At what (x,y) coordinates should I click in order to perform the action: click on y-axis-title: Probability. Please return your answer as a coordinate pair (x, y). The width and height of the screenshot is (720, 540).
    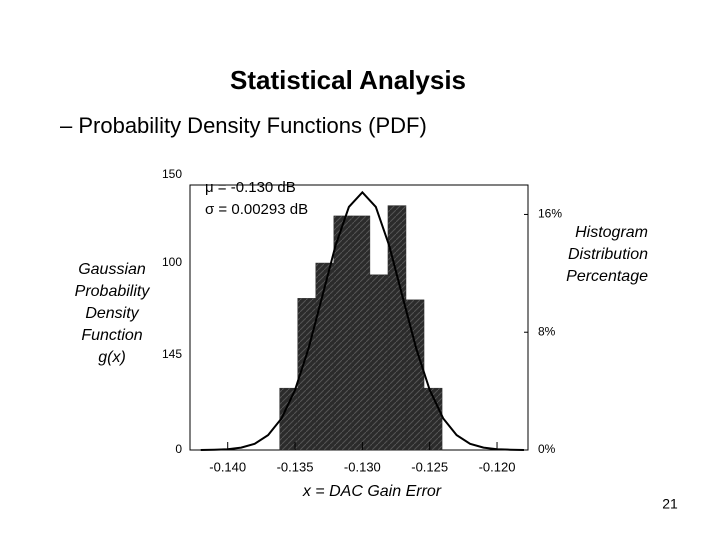
    Looking at the image, I should click on (113, 291).